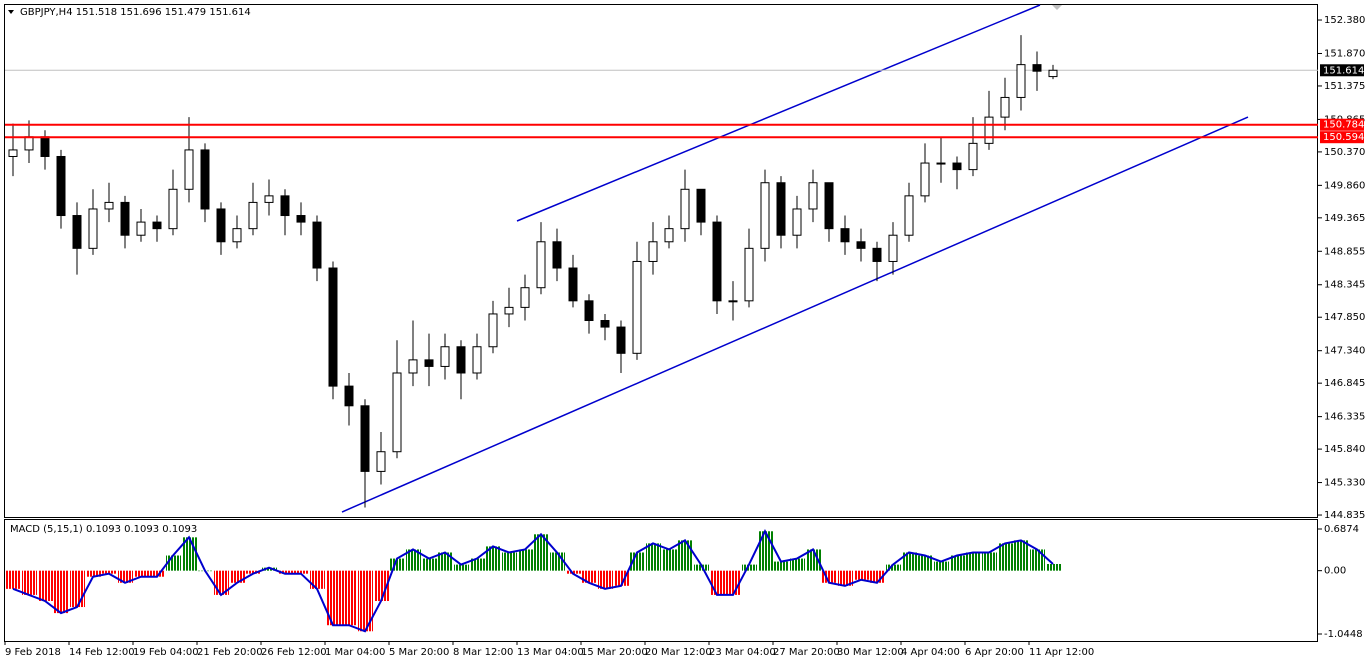  I want to click on y-tick-label: 0.6874, so click(1341, 529).